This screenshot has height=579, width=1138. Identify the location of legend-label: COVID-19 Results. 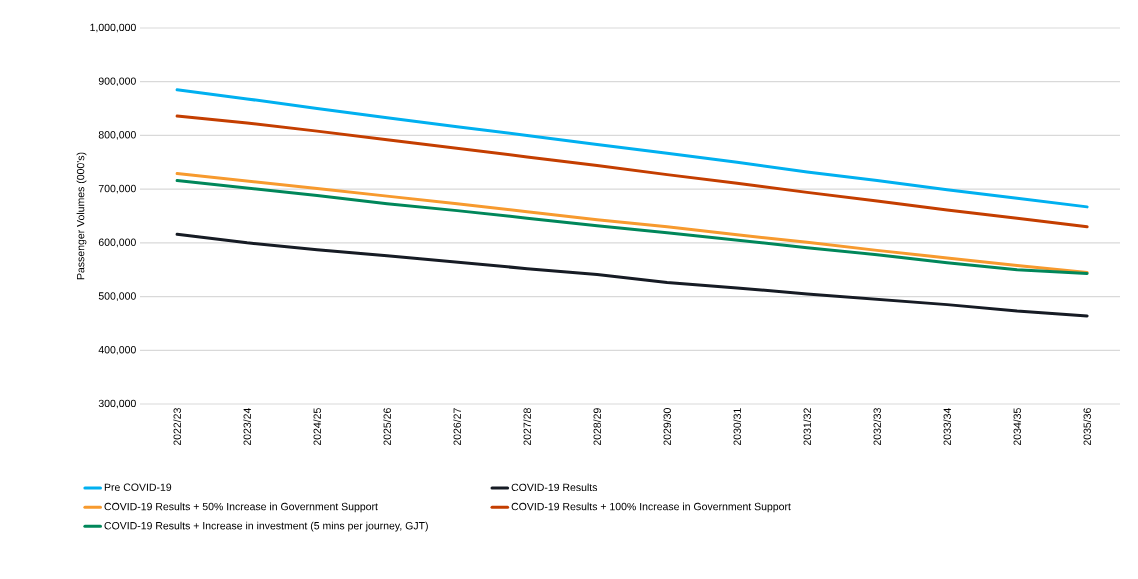
(554, 487).